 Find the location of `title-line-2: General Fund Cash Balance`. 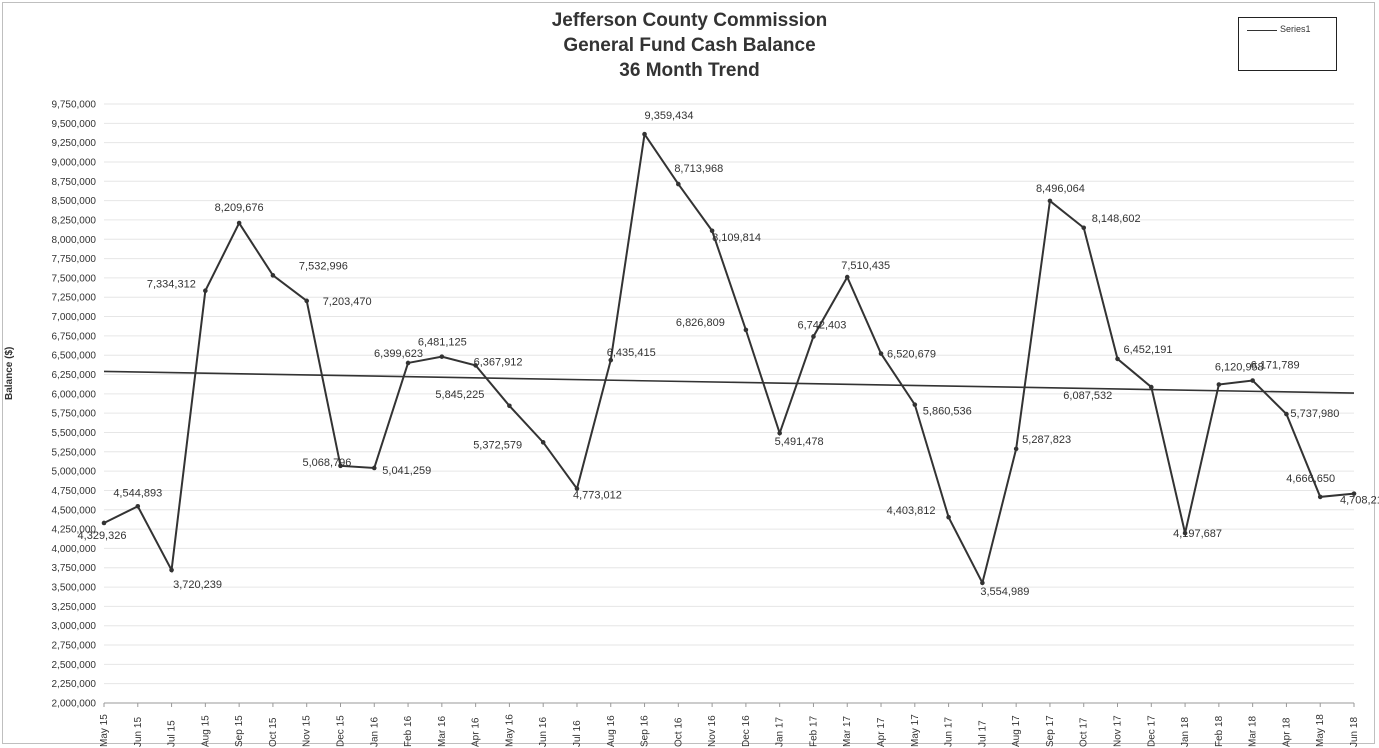

title-line-2: General Fund Cash Balance is located at coordinates (689, 45).